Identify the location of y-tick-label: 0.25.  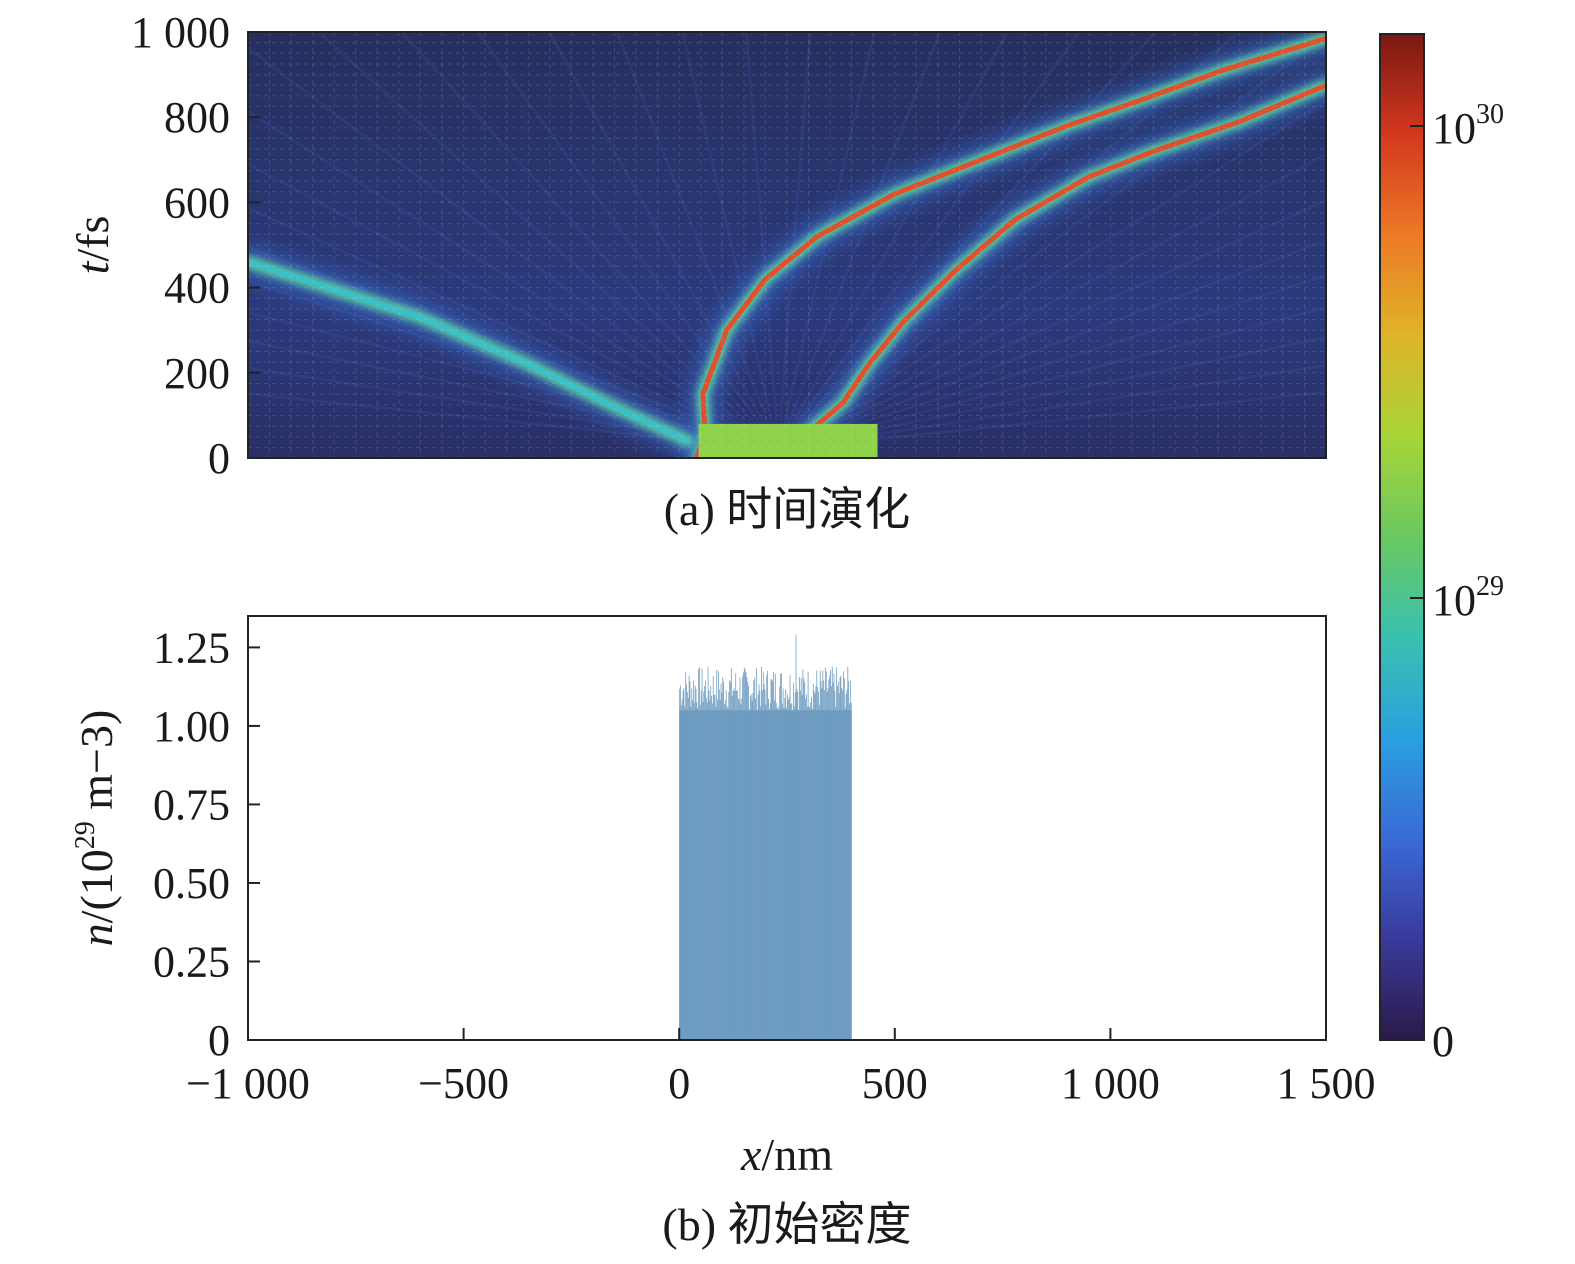
(191, 961).